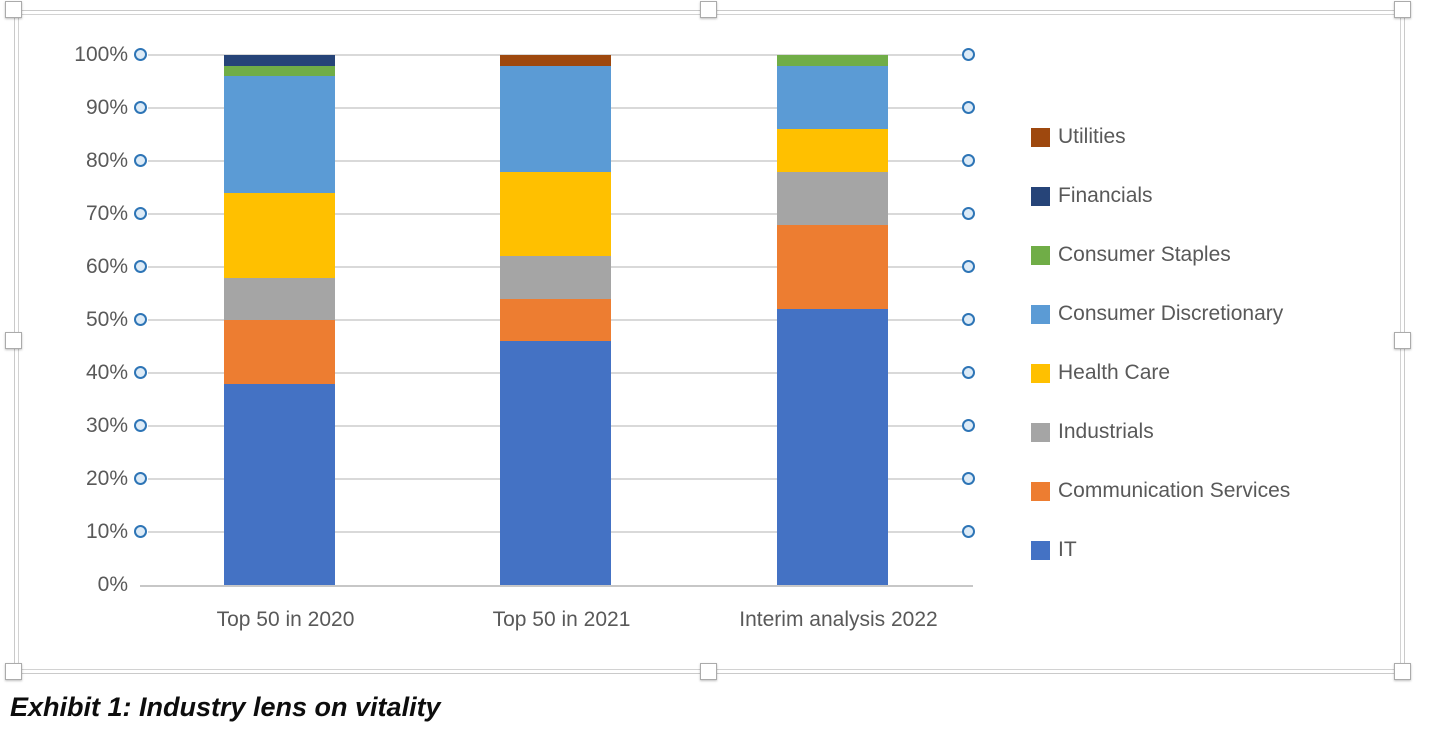 The height and width of the screenshot is (737, 1439). What do you see at coordinates (106, 319) in the screenshot?
I see `y-axis-tick-label: 50%` at bounding box center [106, 319].